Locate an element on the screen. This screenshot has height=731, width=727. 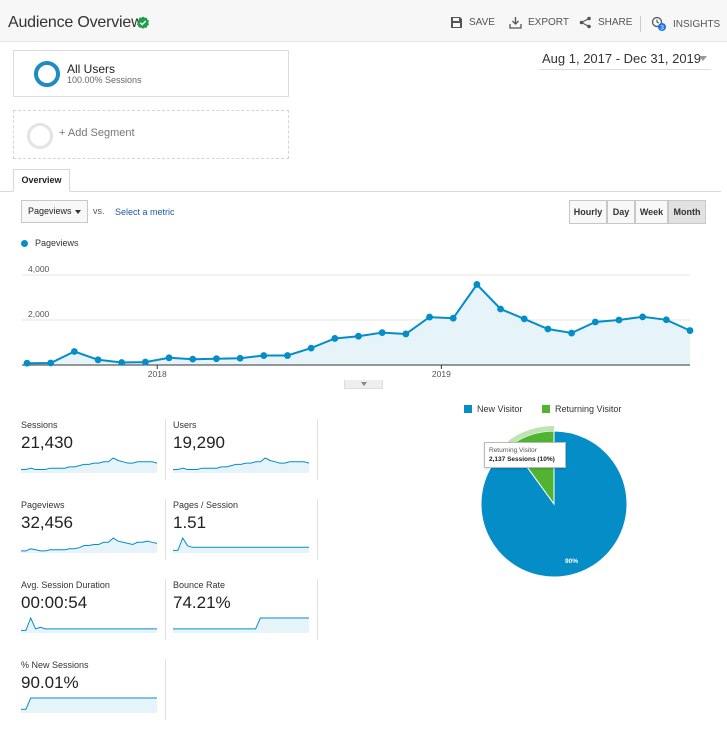
metric-value: 74.21% is located at coordinates (202, 602).